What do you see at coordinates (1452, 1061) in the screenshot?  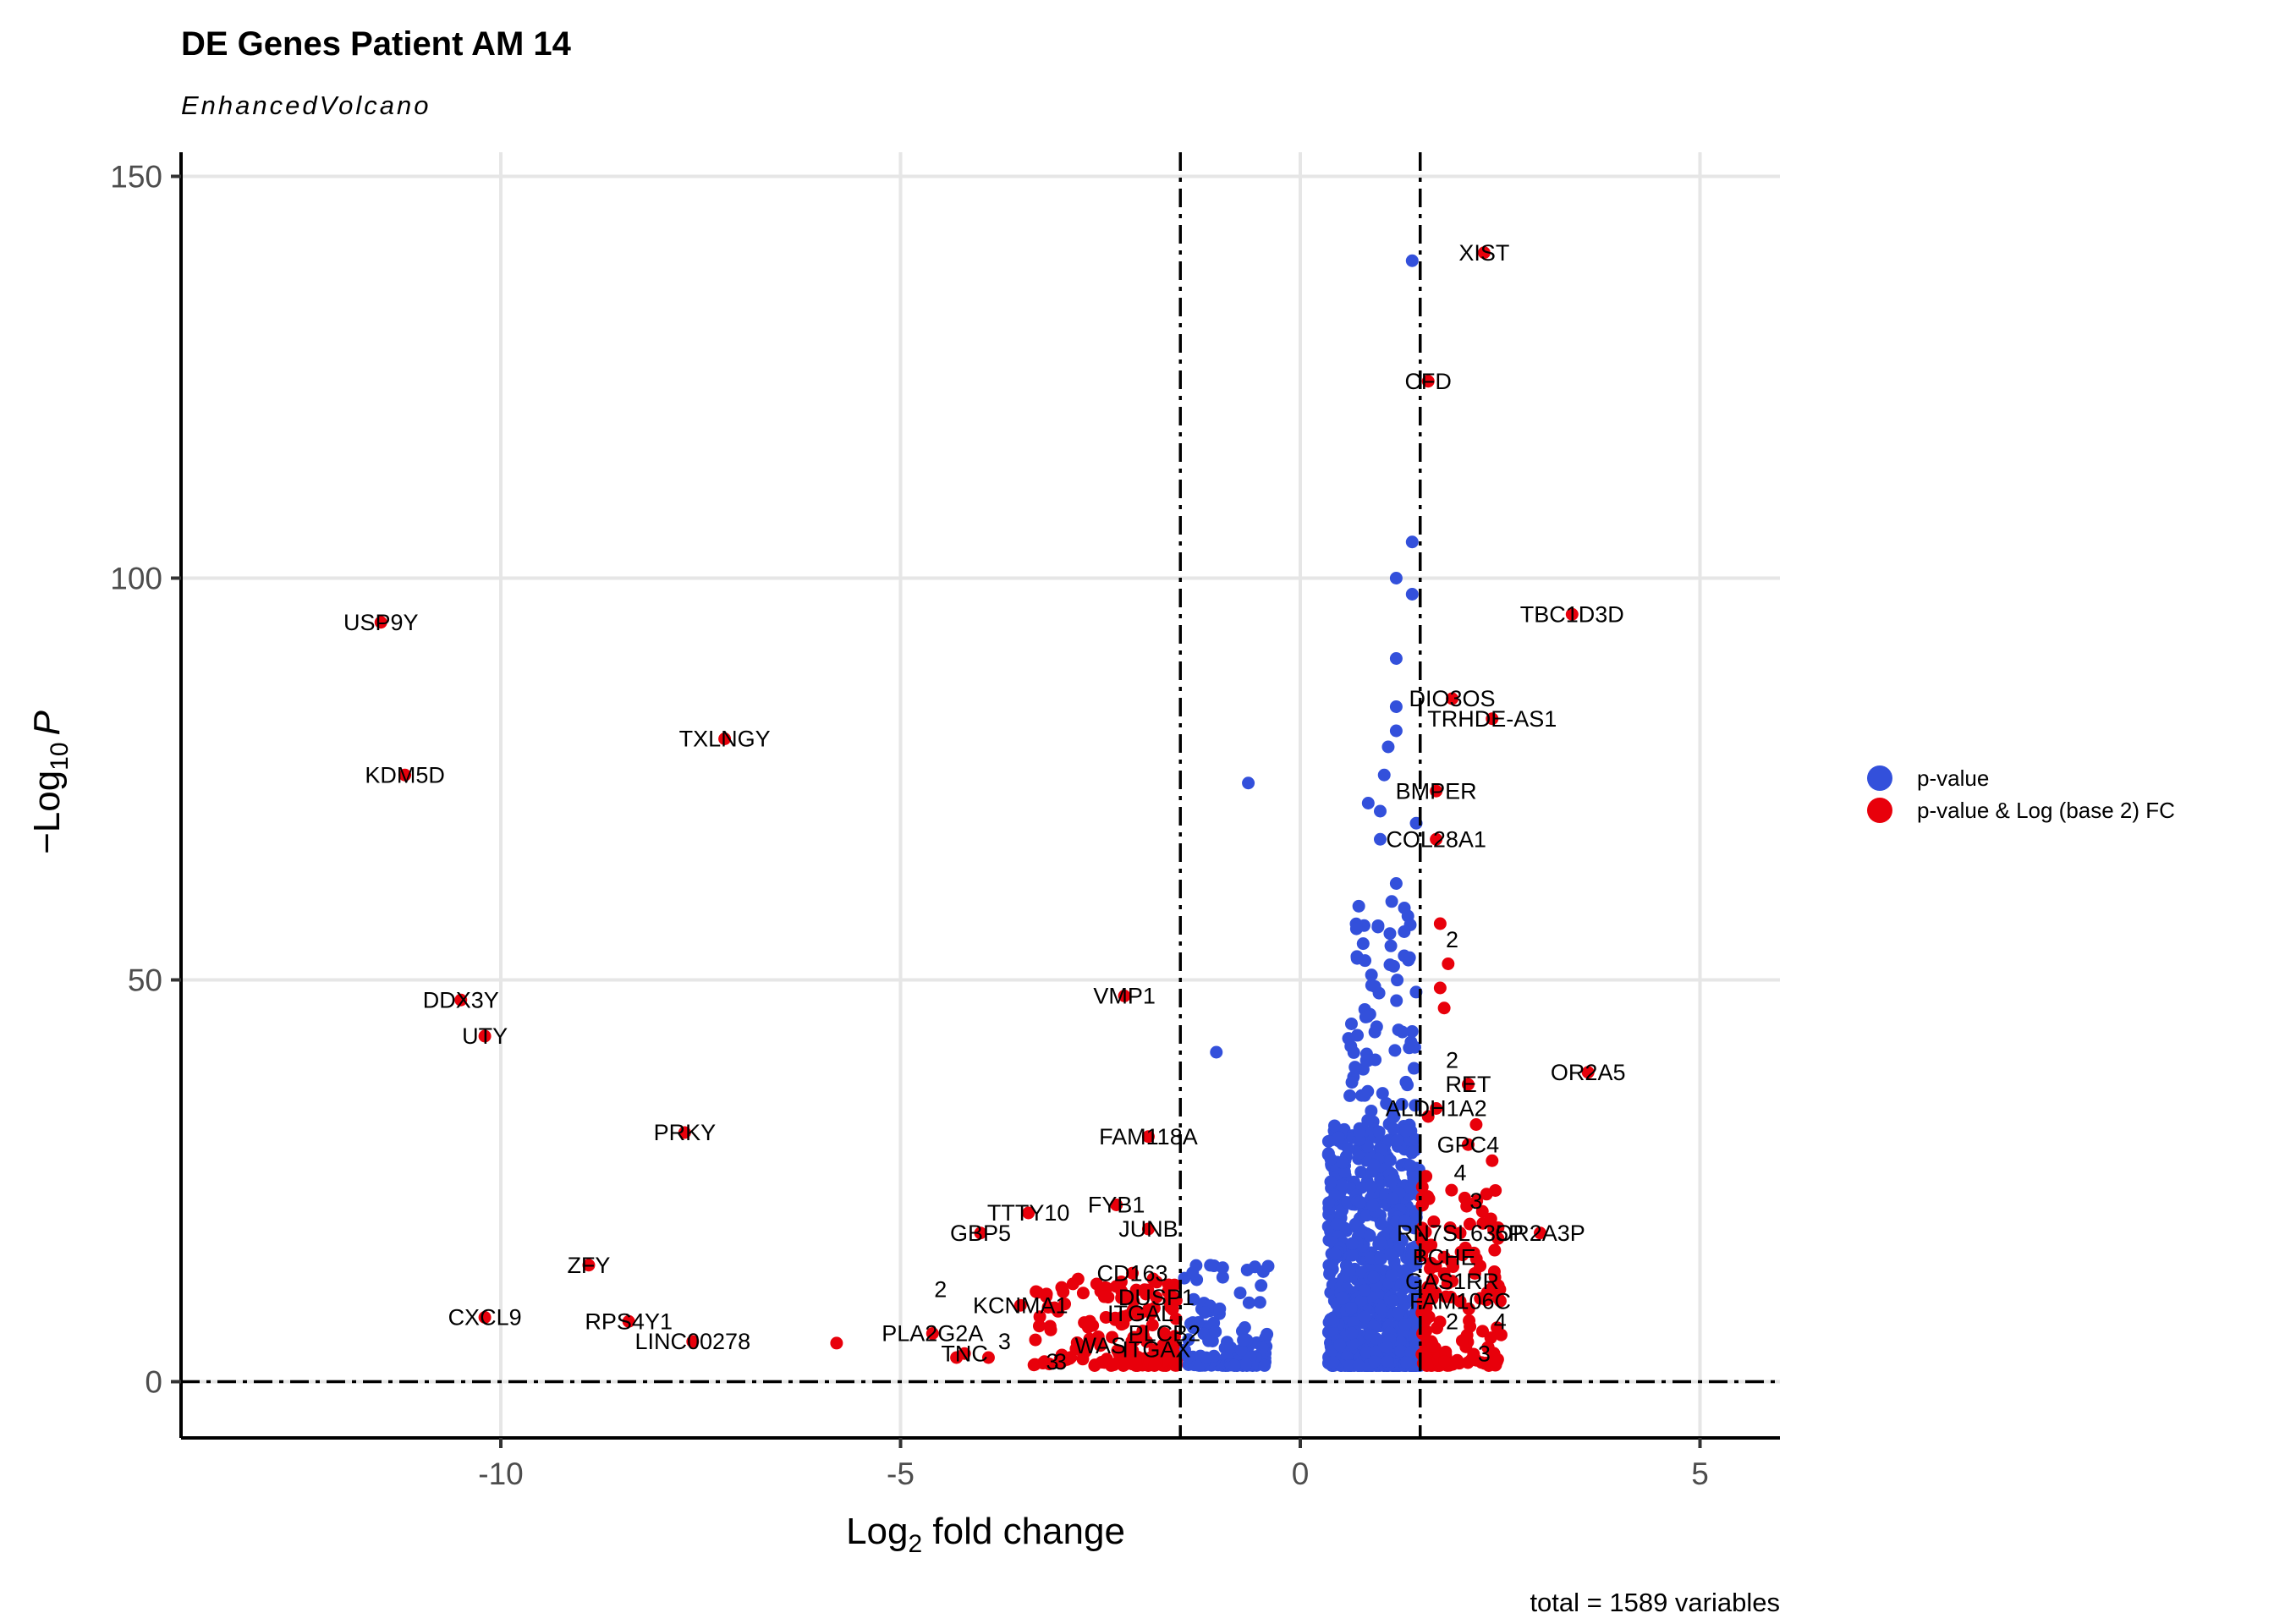 I see `overlap-count-label: 2` at bounding box center [1452, 1061].